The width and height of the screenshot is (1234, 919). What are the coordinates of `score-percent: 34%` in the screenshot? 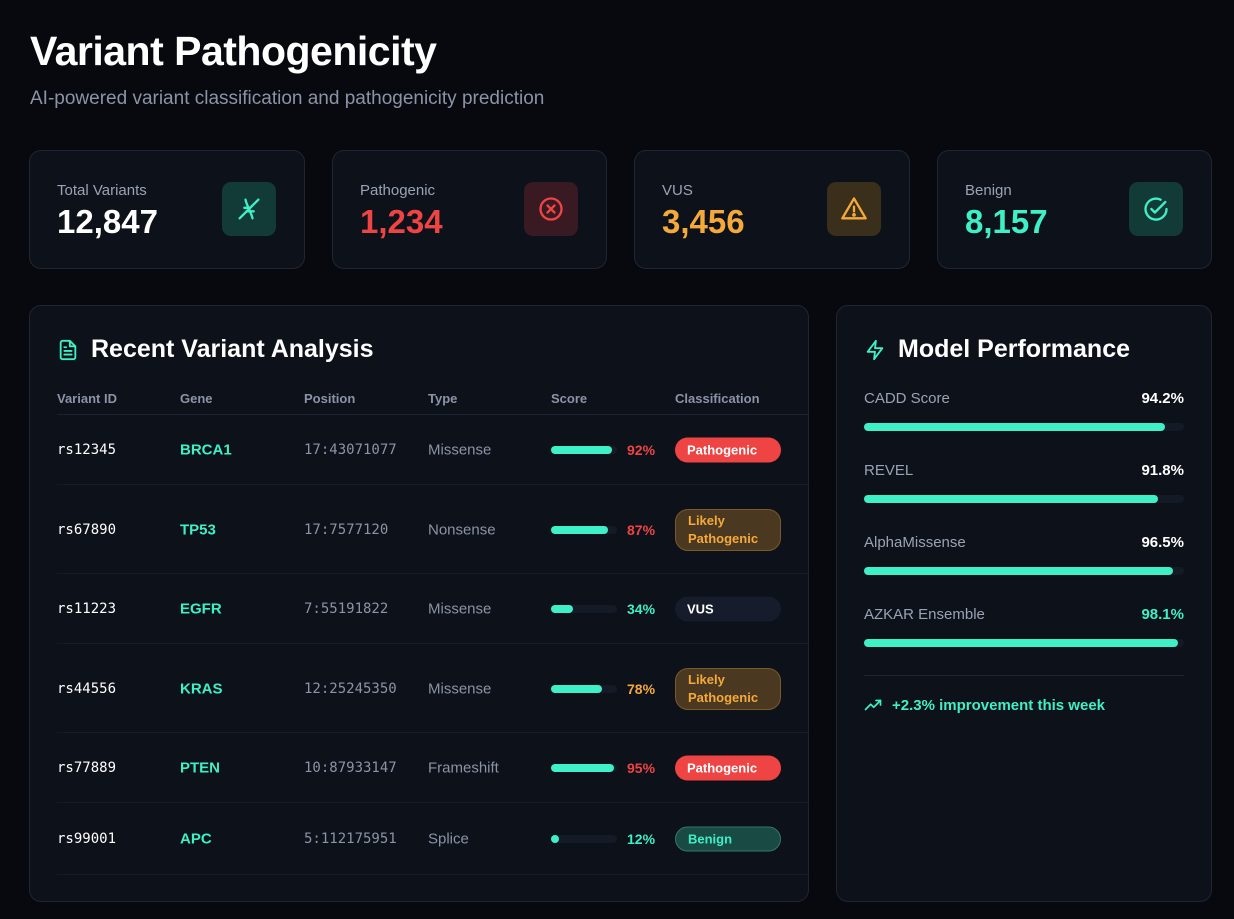 It's located at (641, 609).